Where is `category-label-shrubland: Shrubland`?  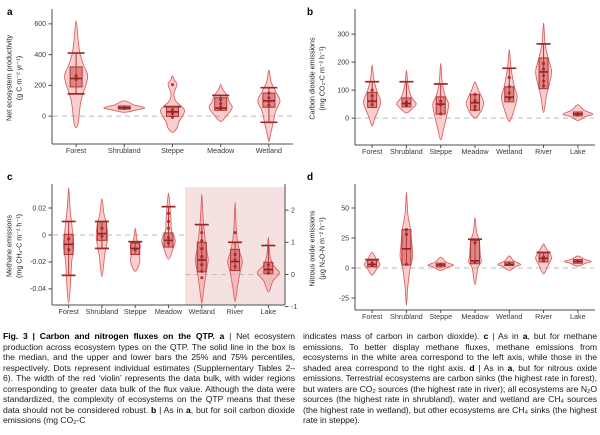 category-label-shrubland: Shrubland is located at coordinates (406, 151).